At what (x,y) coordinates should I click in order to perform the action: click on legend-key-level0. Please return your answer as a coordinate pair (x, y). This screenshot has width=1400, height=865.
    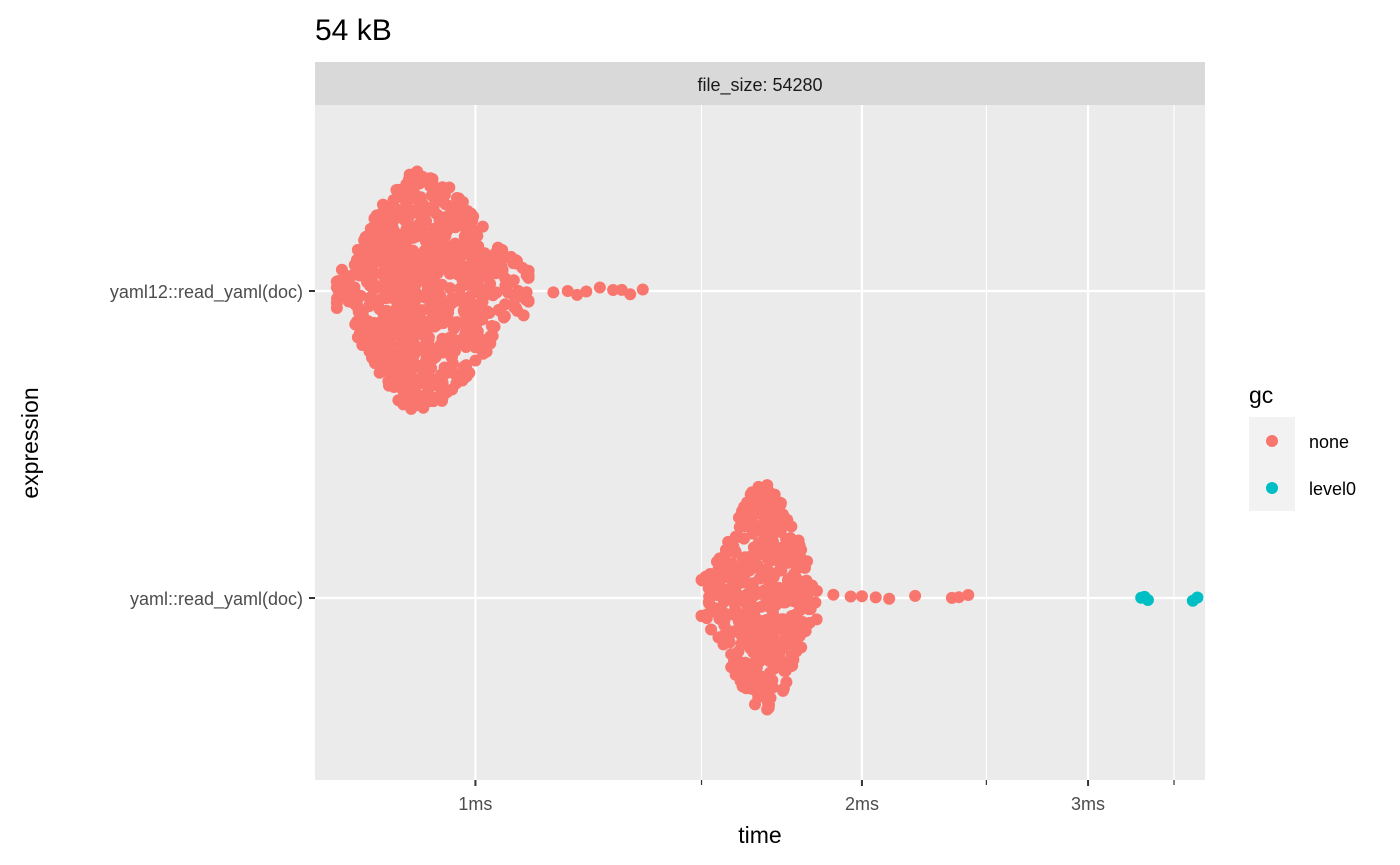
    Looking at the image, I should click on (1272, 488).